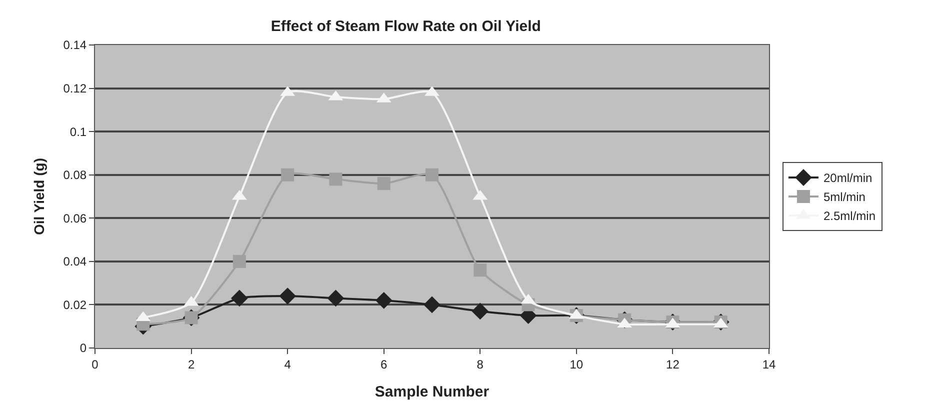 This screenshot has height=409, width=944. Describe the element at coordinates (384, 364) in the screenshot. I see `x-tick-label: 6` at that location.